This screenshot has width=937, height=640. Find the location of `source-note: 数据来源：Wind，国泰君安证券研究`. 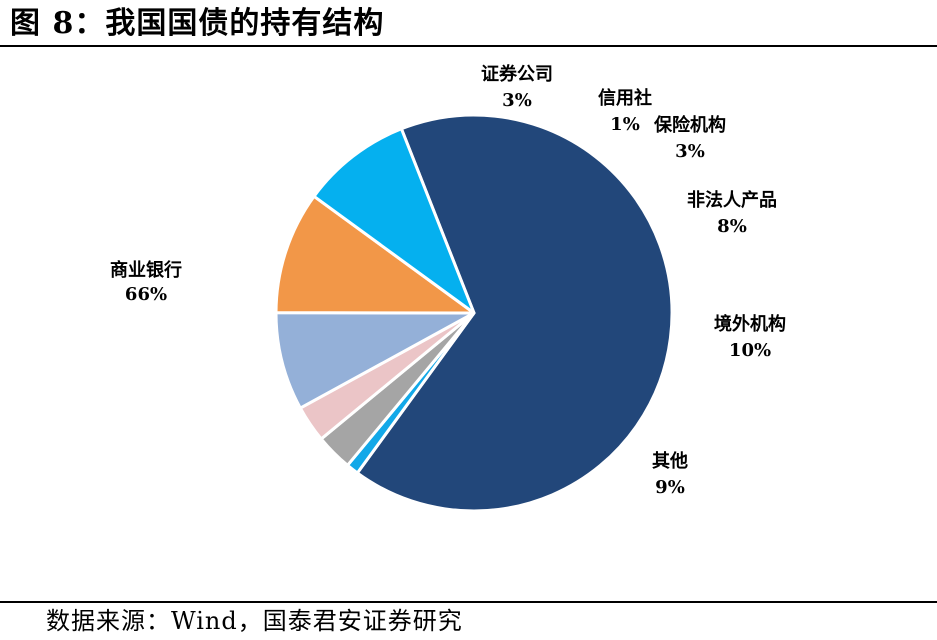

source-note: 数据来源：Wind，国泰君安证券研究 is located at coordinates (254, 621).